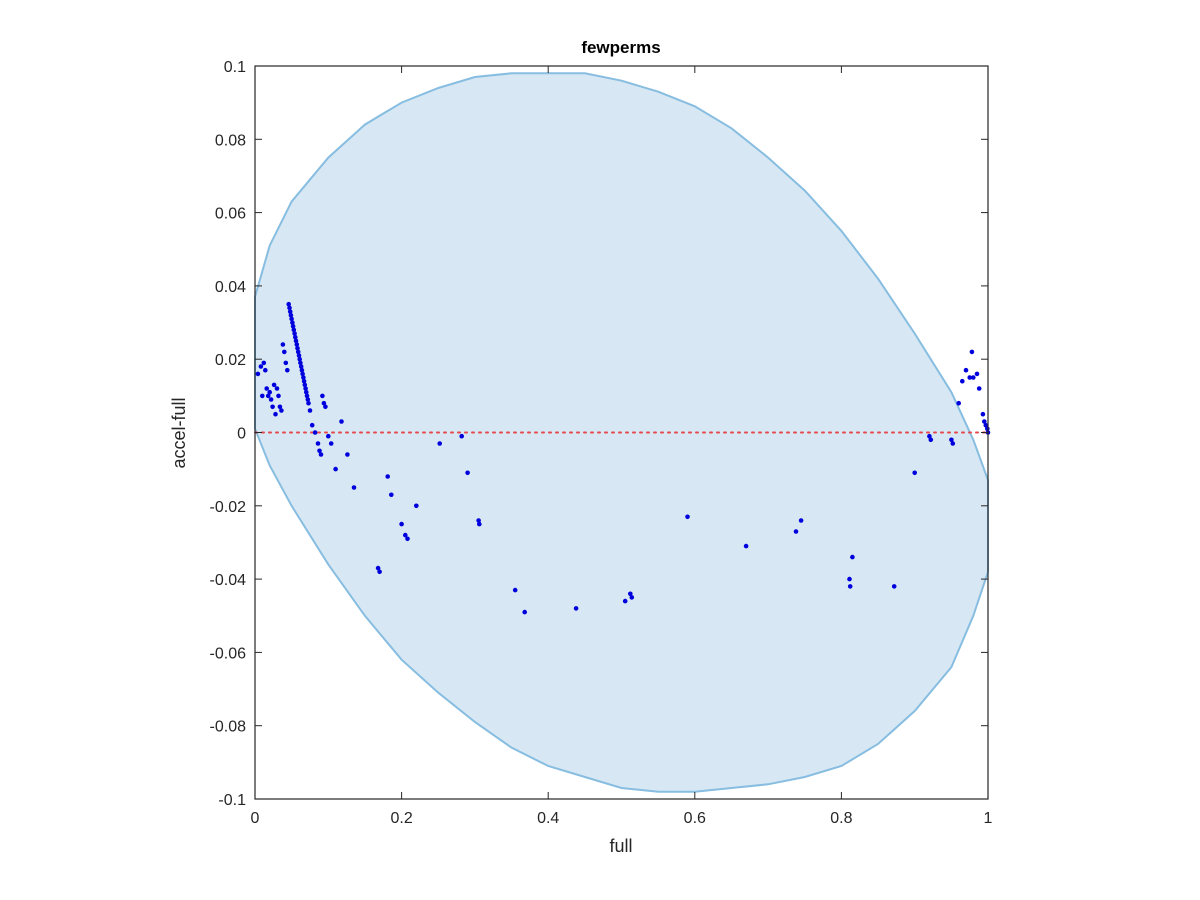  I want to click on y-tick-label: -0.06, so click(228, 653).